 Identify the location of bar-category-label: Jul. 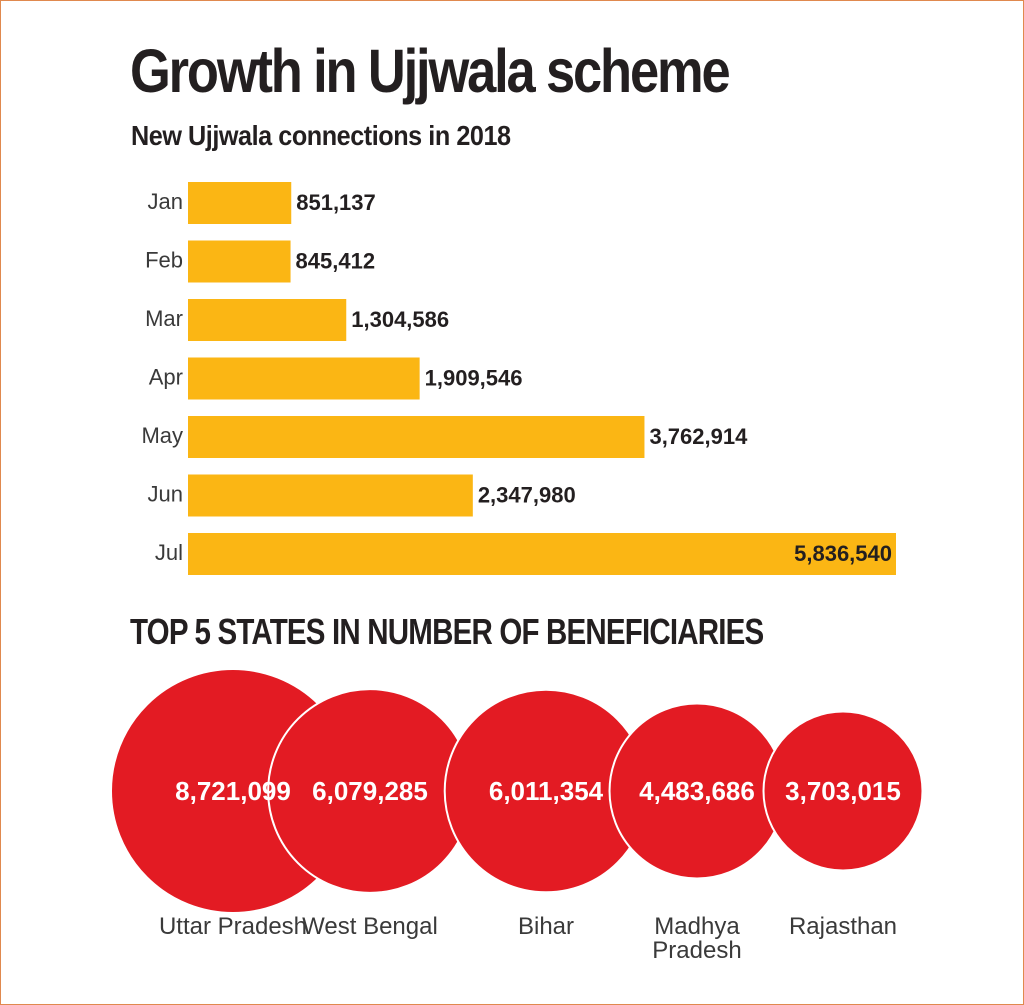
(169, 552).